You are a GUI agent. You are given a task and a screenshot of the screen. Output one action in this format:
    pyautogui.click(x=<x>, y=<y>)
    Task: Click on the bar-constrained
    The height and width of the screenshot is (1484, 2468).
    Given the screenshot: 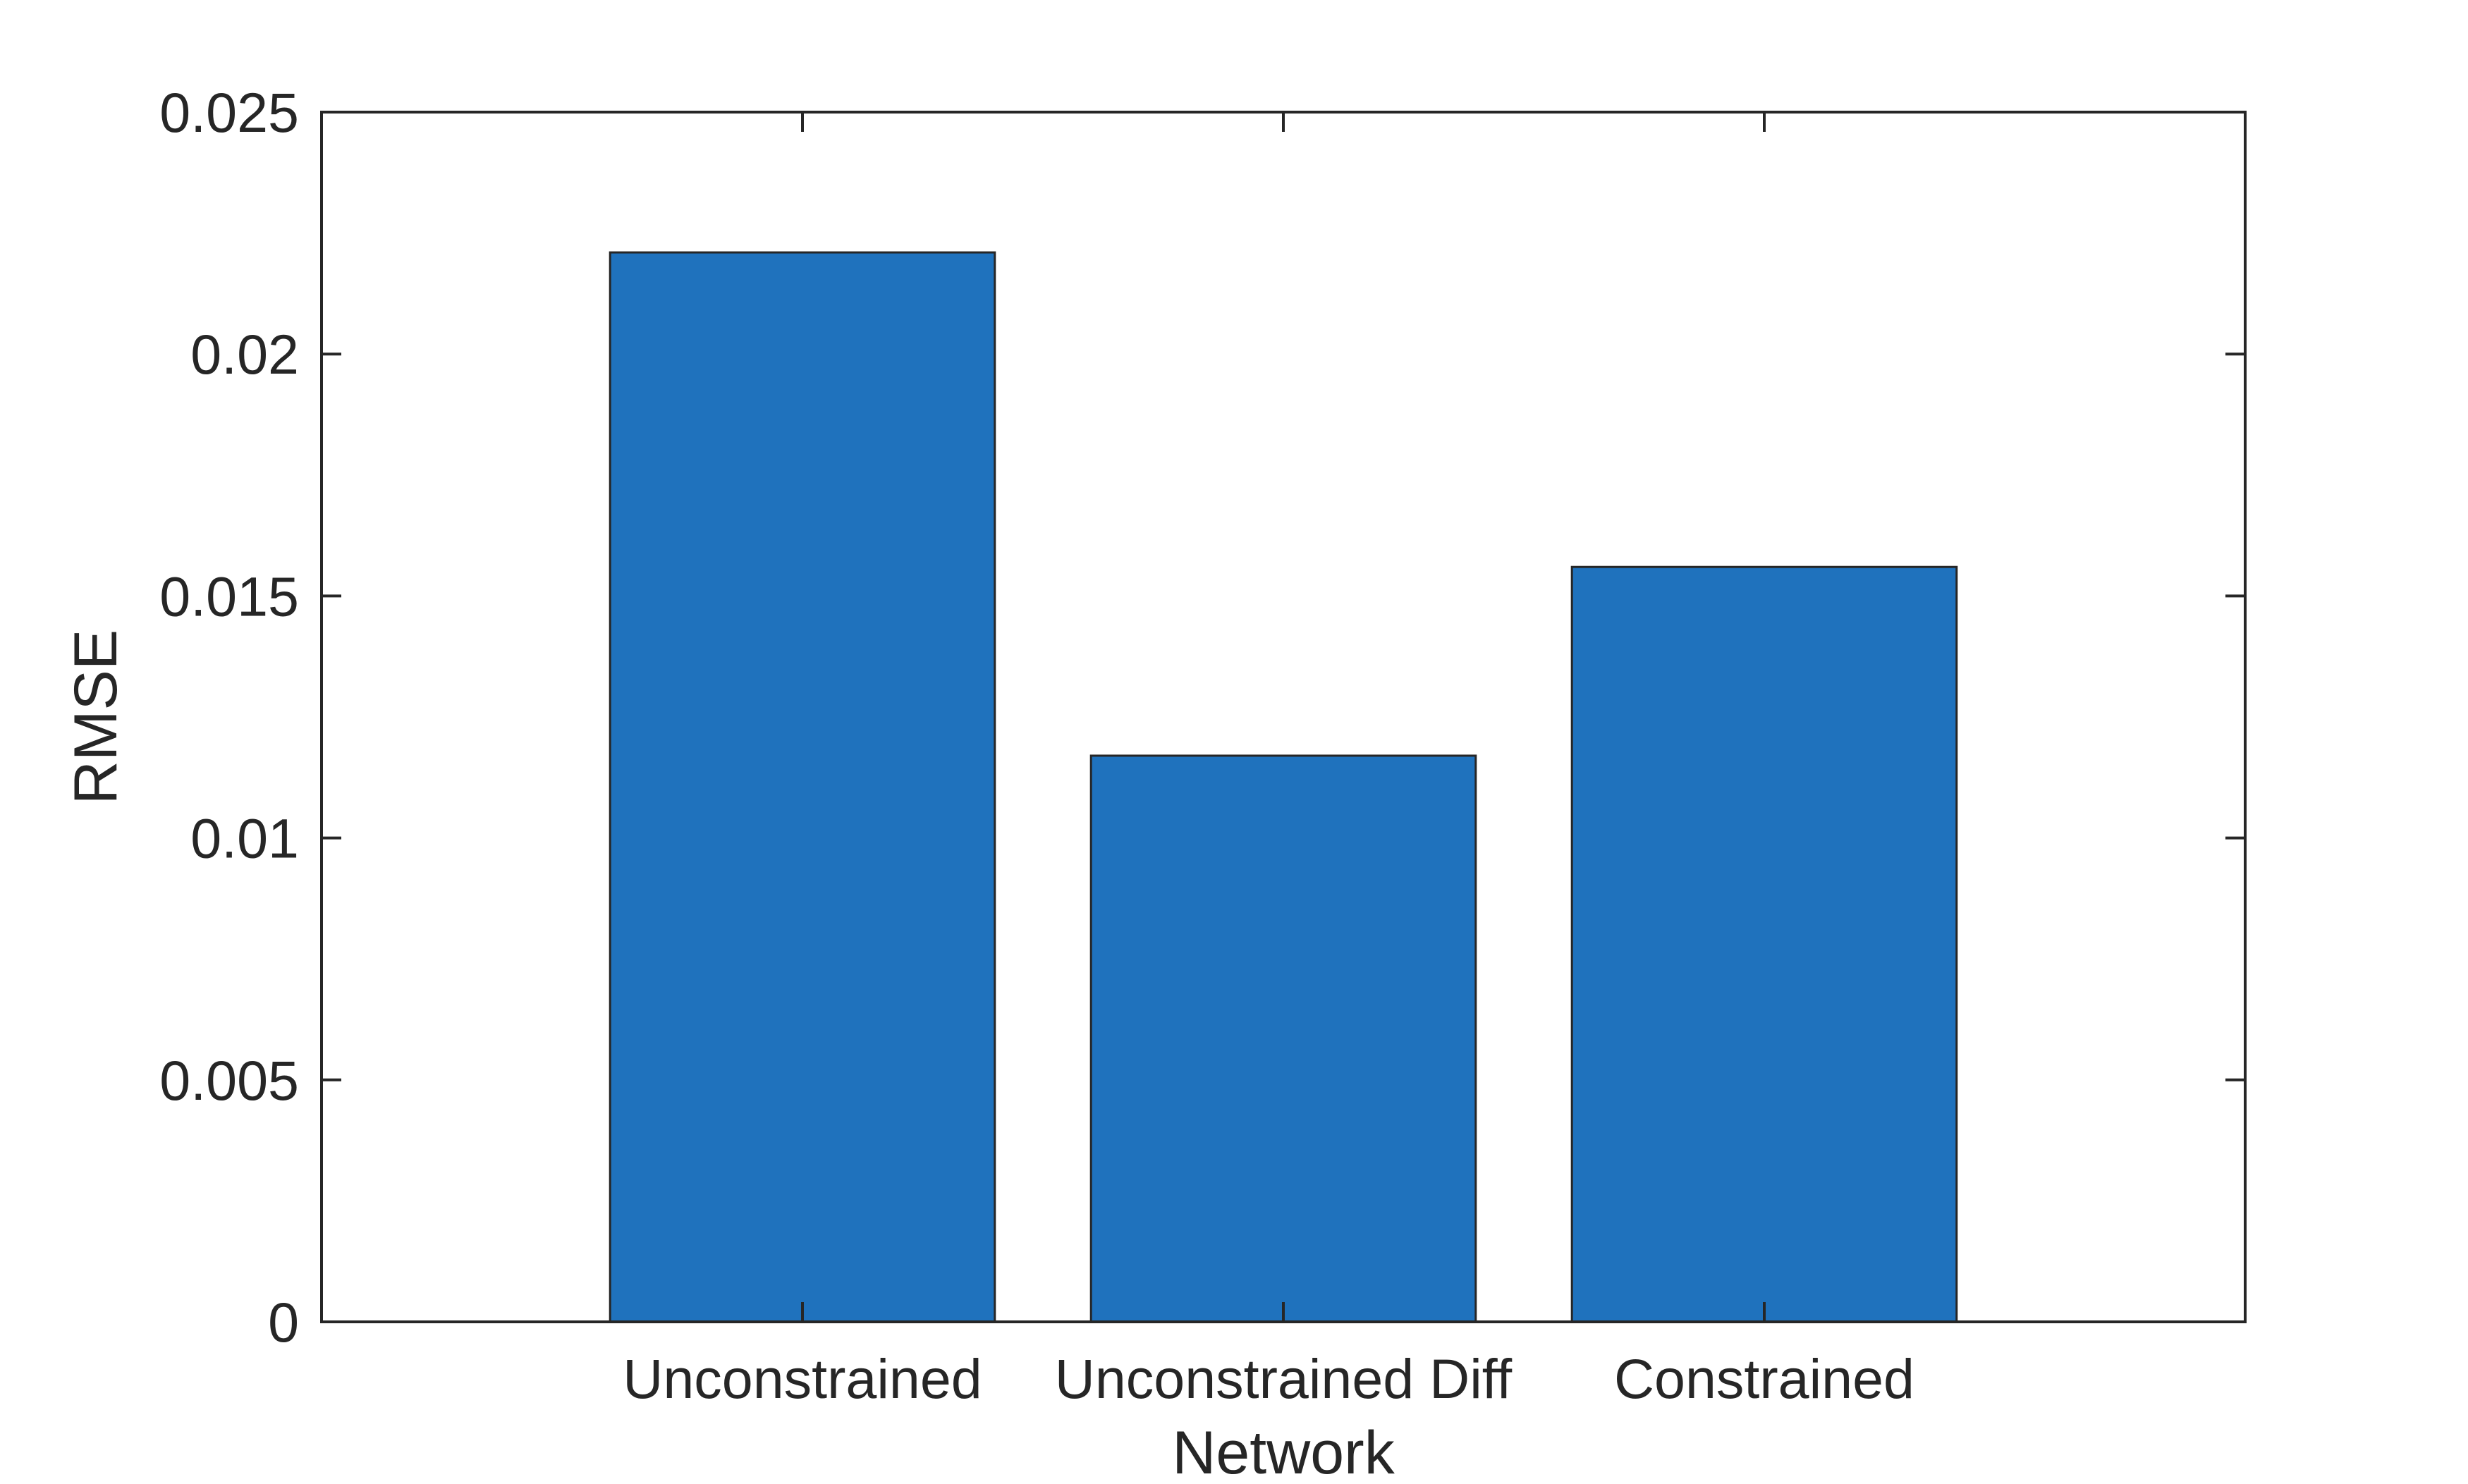 What is the action you would take?
    pyautogui.click(x=1764, y=944)
    